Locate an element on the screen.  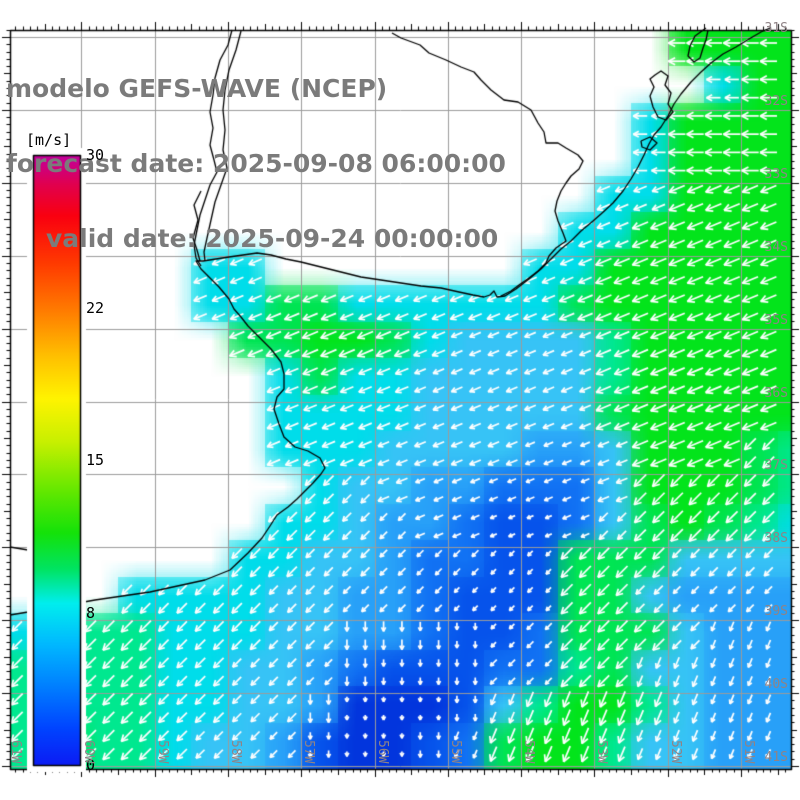
latitude-label: 36S is located at coordinates (776, 393).